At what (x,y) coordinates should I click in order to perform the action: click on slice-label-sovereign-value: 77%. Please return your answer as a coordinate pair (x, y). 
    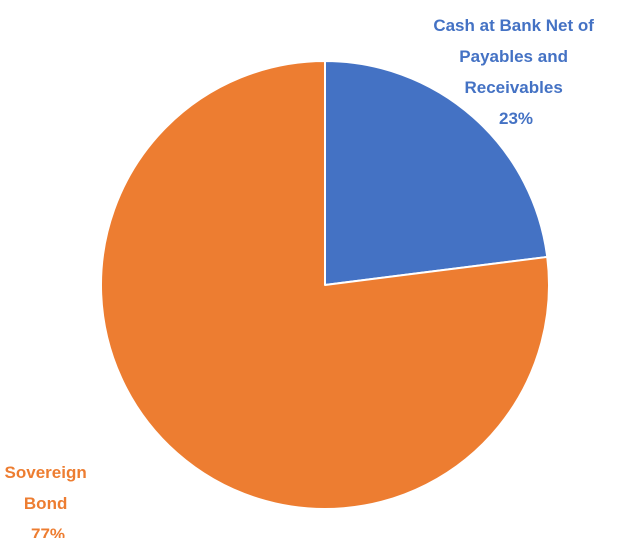
    Looking at the image, I should click on (48, 531).